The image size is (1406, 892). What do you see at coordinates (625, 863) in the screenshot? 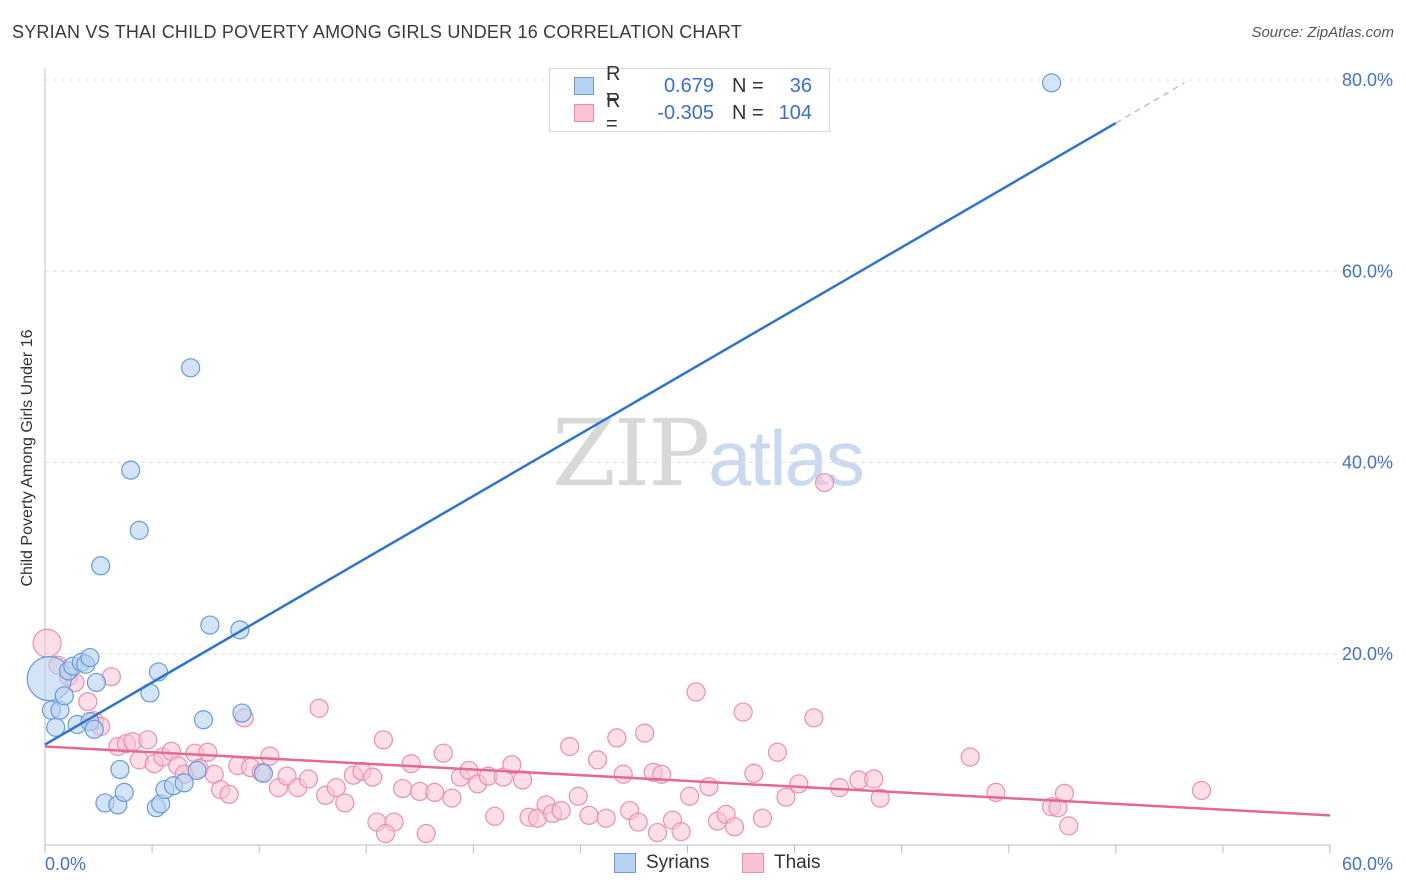
I see `bottom-swatch-syrians` at bounding box center [625, 863].